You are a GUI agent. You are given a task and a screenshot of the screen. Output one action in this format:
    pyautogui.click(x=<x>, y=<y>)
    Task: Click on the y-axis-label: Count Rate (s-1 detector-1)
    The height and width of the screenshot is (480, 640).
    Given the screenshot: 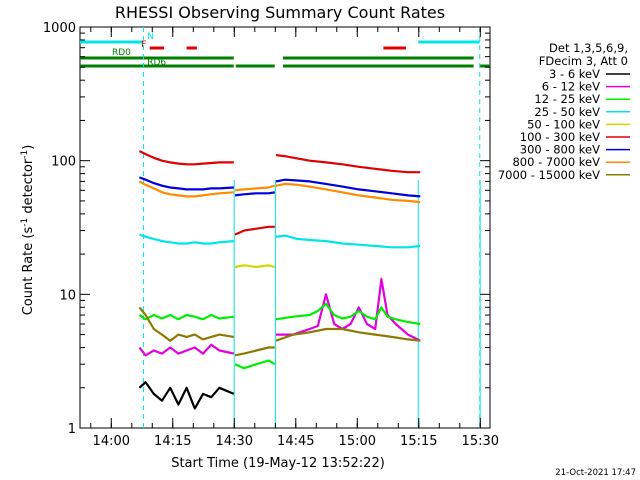 What is the action you would take?
    pyautogui.click(x=28, y=230)
    